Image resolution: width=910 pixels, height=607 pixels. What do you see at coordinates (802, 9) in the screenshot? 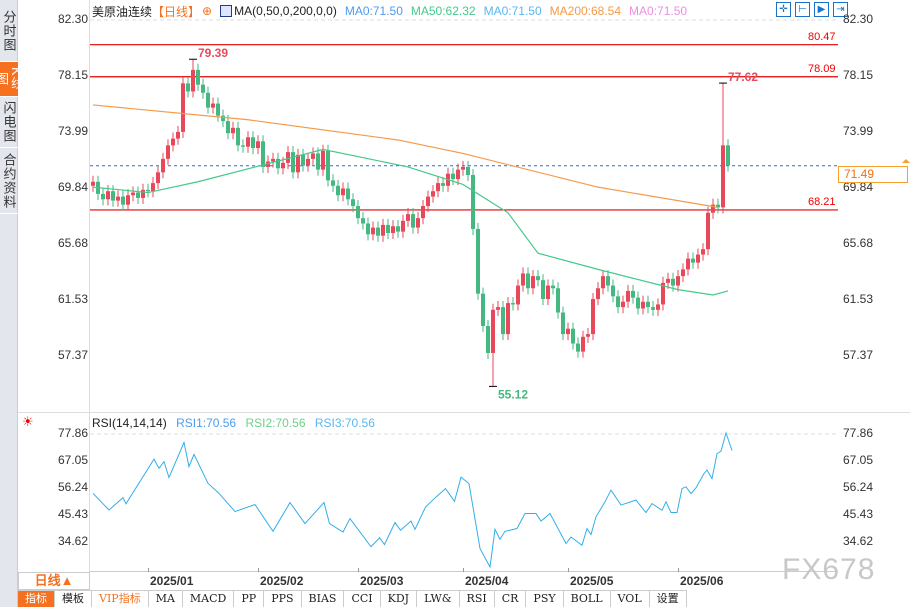
I see `zoom-range-icon: ⊢` at bounding box center [802, 9].